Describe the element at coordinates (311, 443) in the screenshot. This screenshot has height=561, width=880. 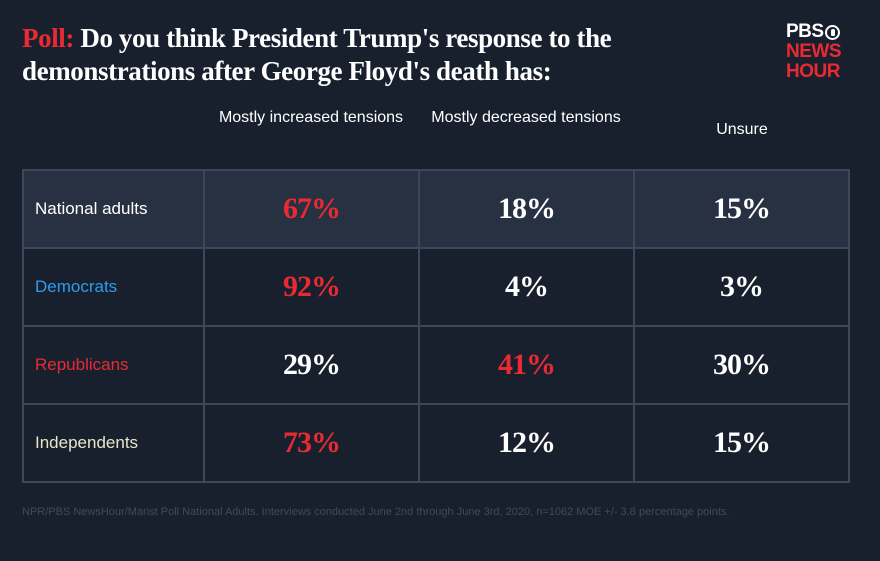
I see `value-cell: 73%` at that location.